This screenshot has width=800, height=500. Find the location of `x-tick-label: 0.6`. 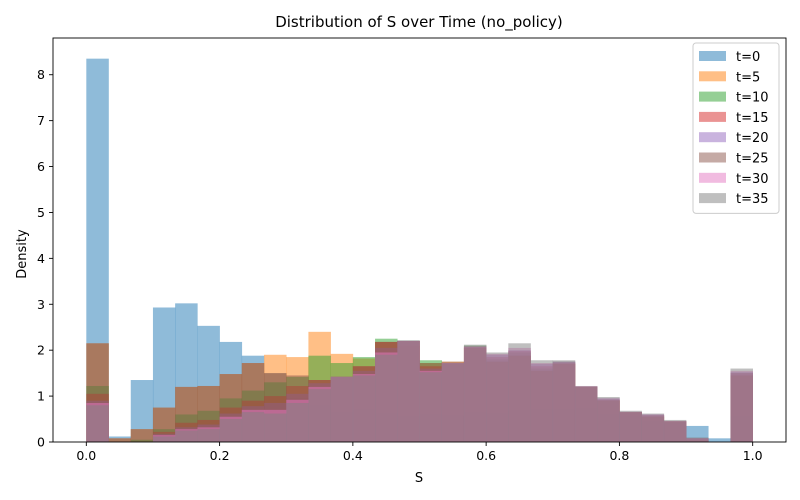

x-tick-label: 0.6 is located at coordinates (486, 455).